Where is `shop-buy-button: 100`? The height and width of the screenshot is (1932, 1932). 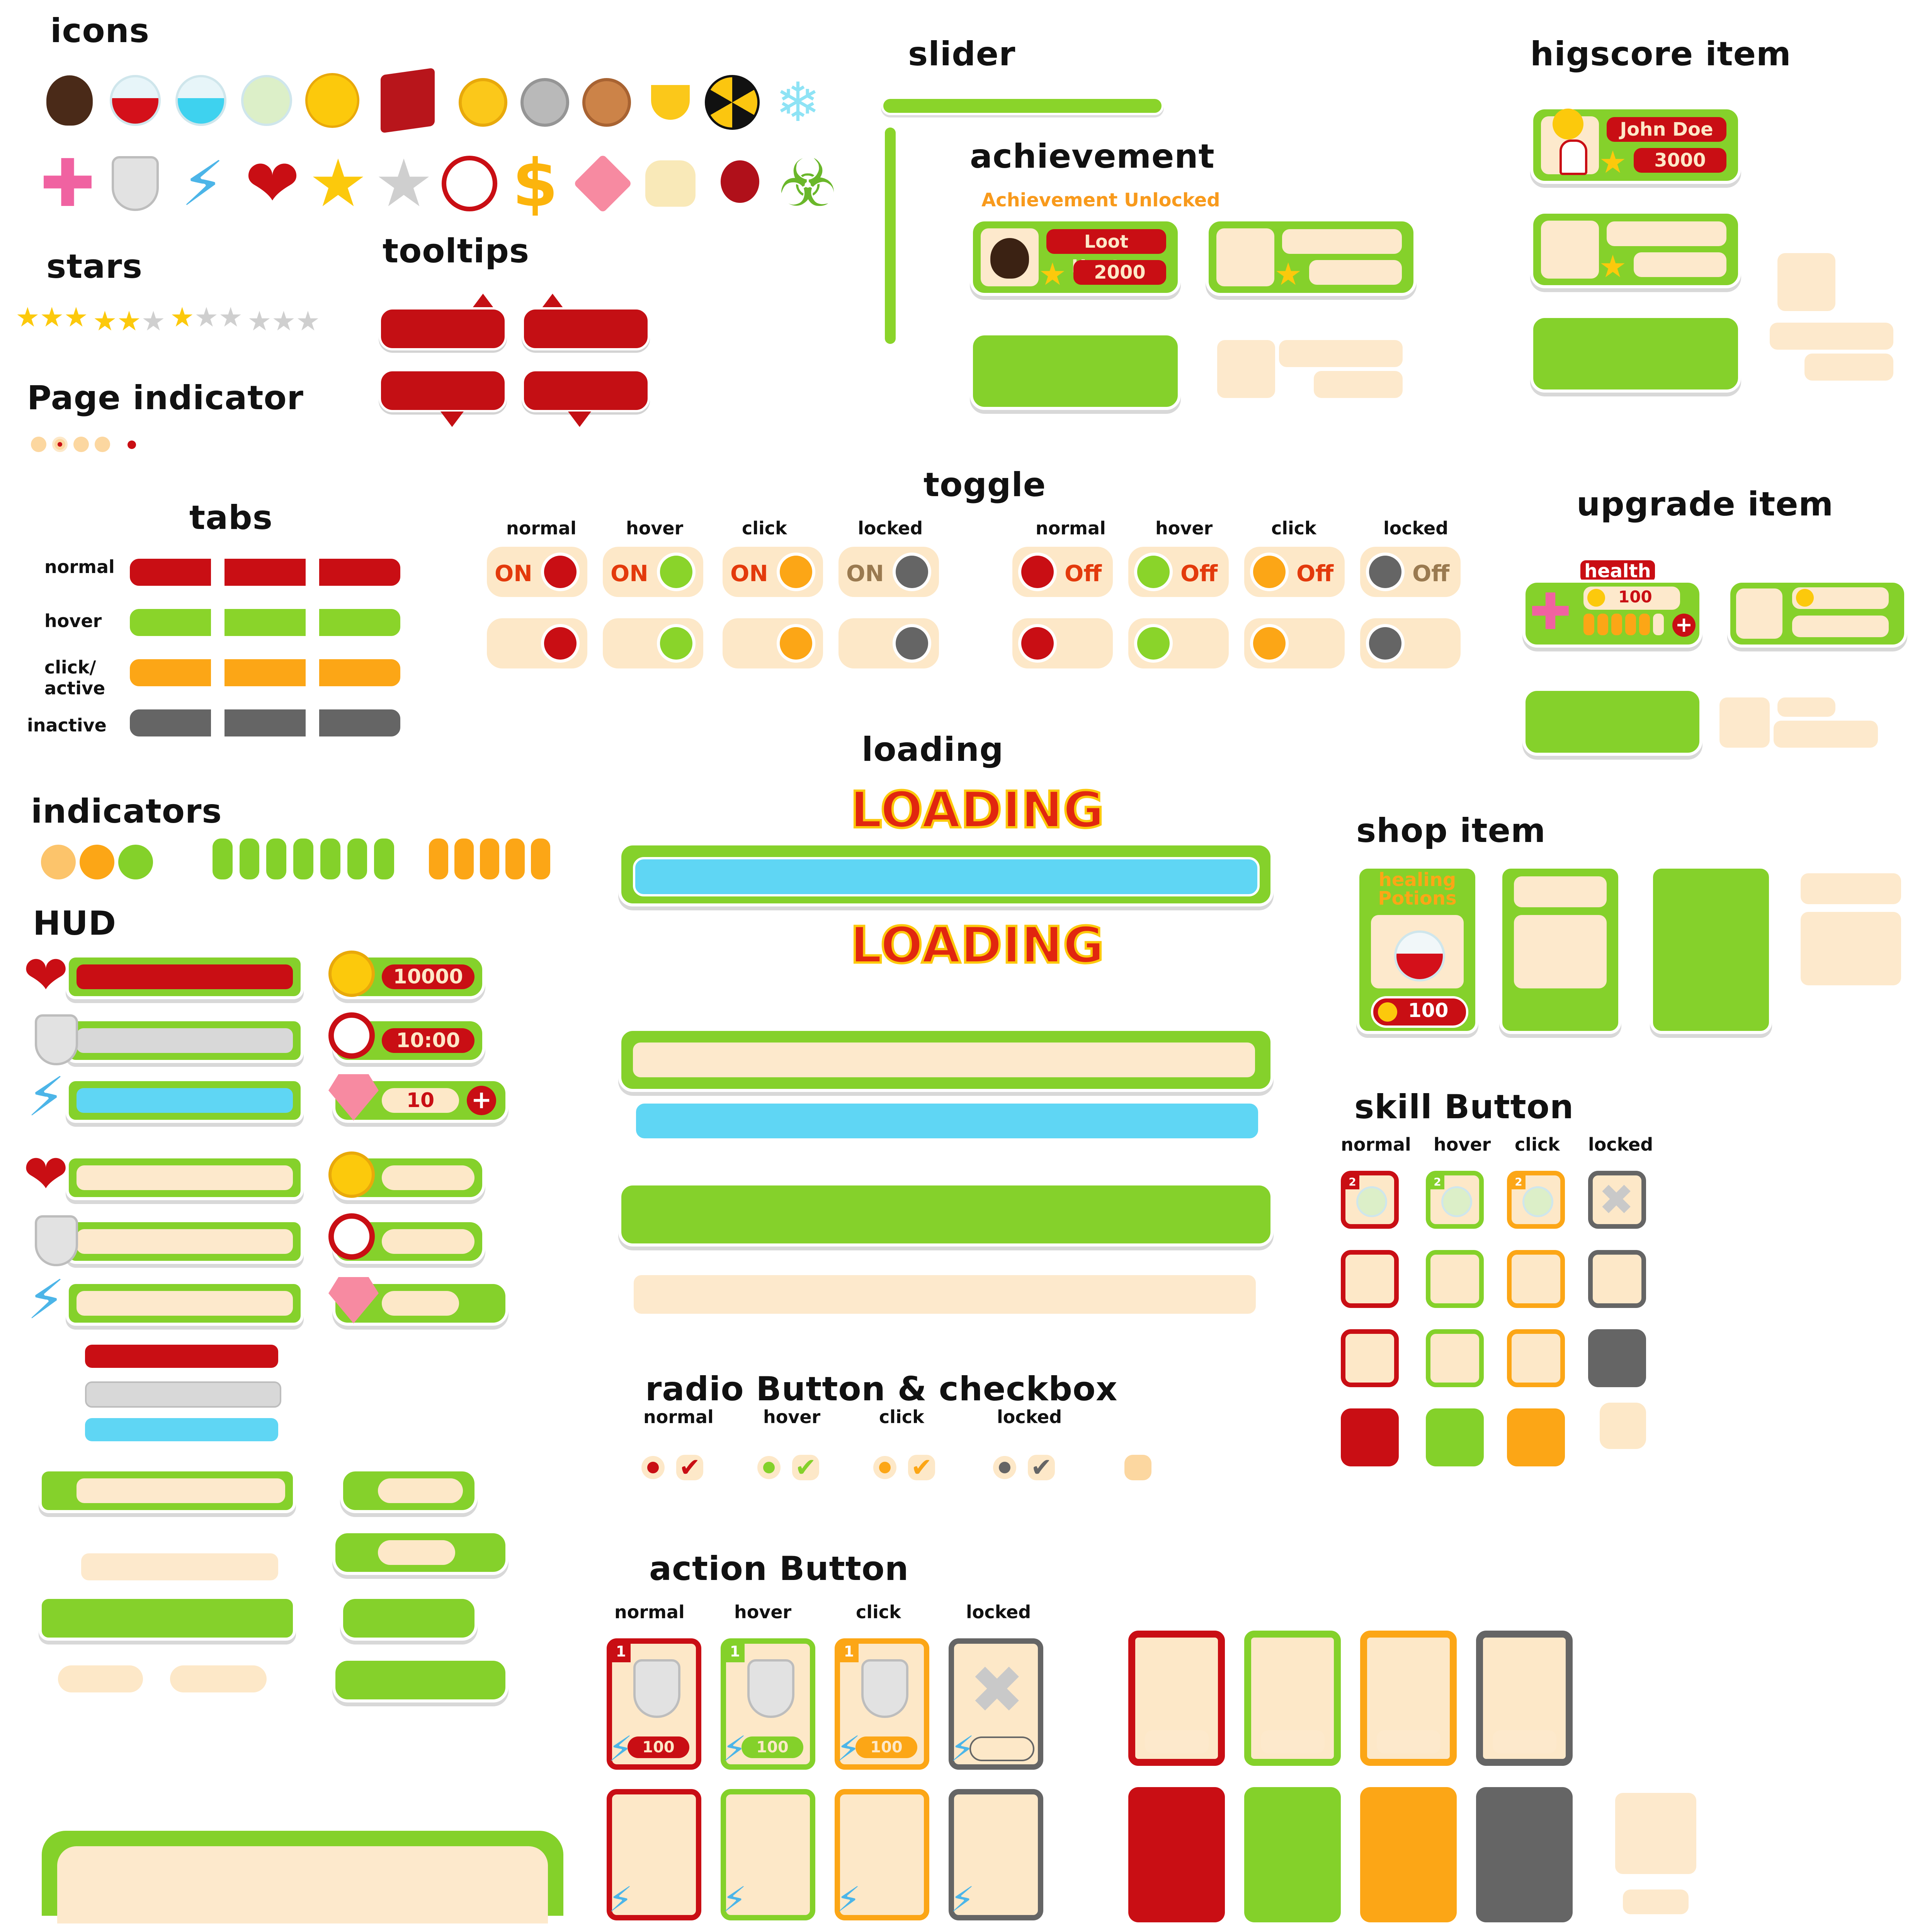 shop-buy-button: 100 is located at coordinates (1419, 1012).